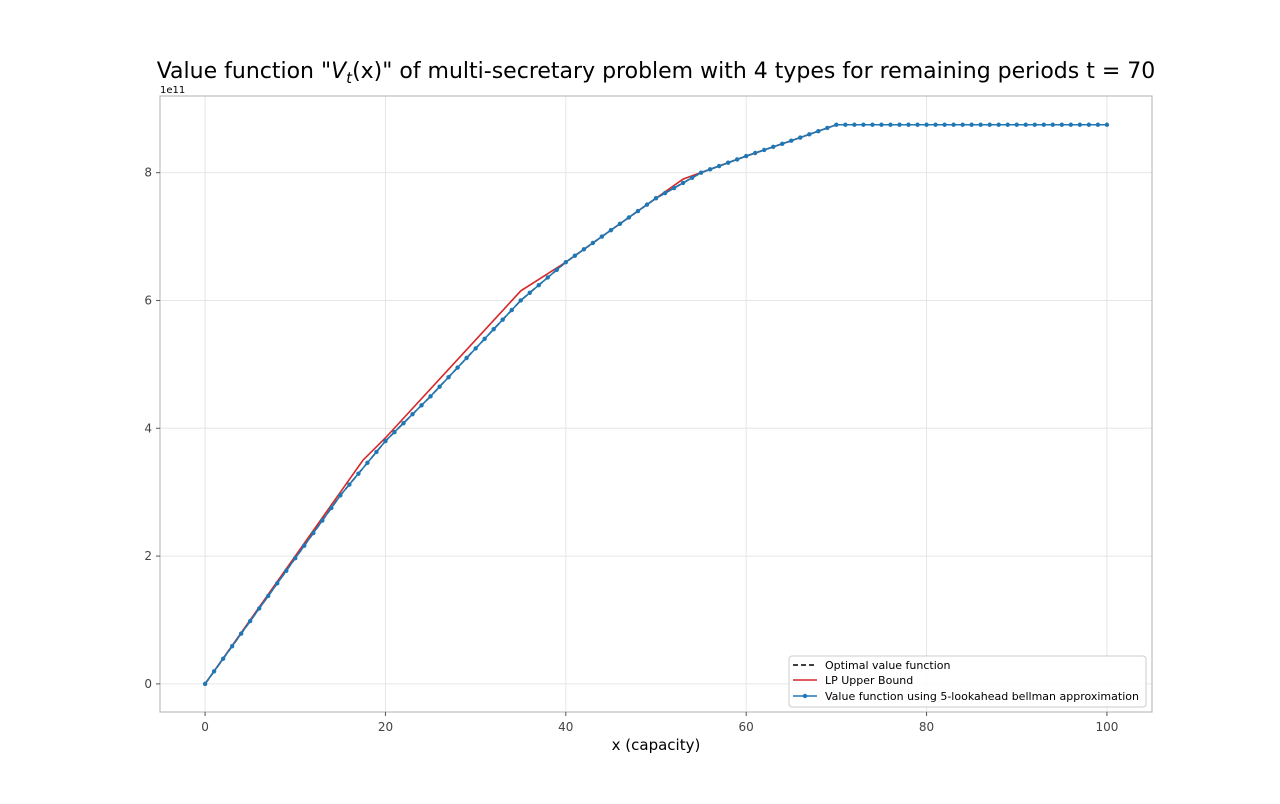 The image size is (1280, 804). What do you see at coordinates (656, 745) in the screenshot?
I see `x-axis-label: x (capacity)` at bounding box center [656, 745].